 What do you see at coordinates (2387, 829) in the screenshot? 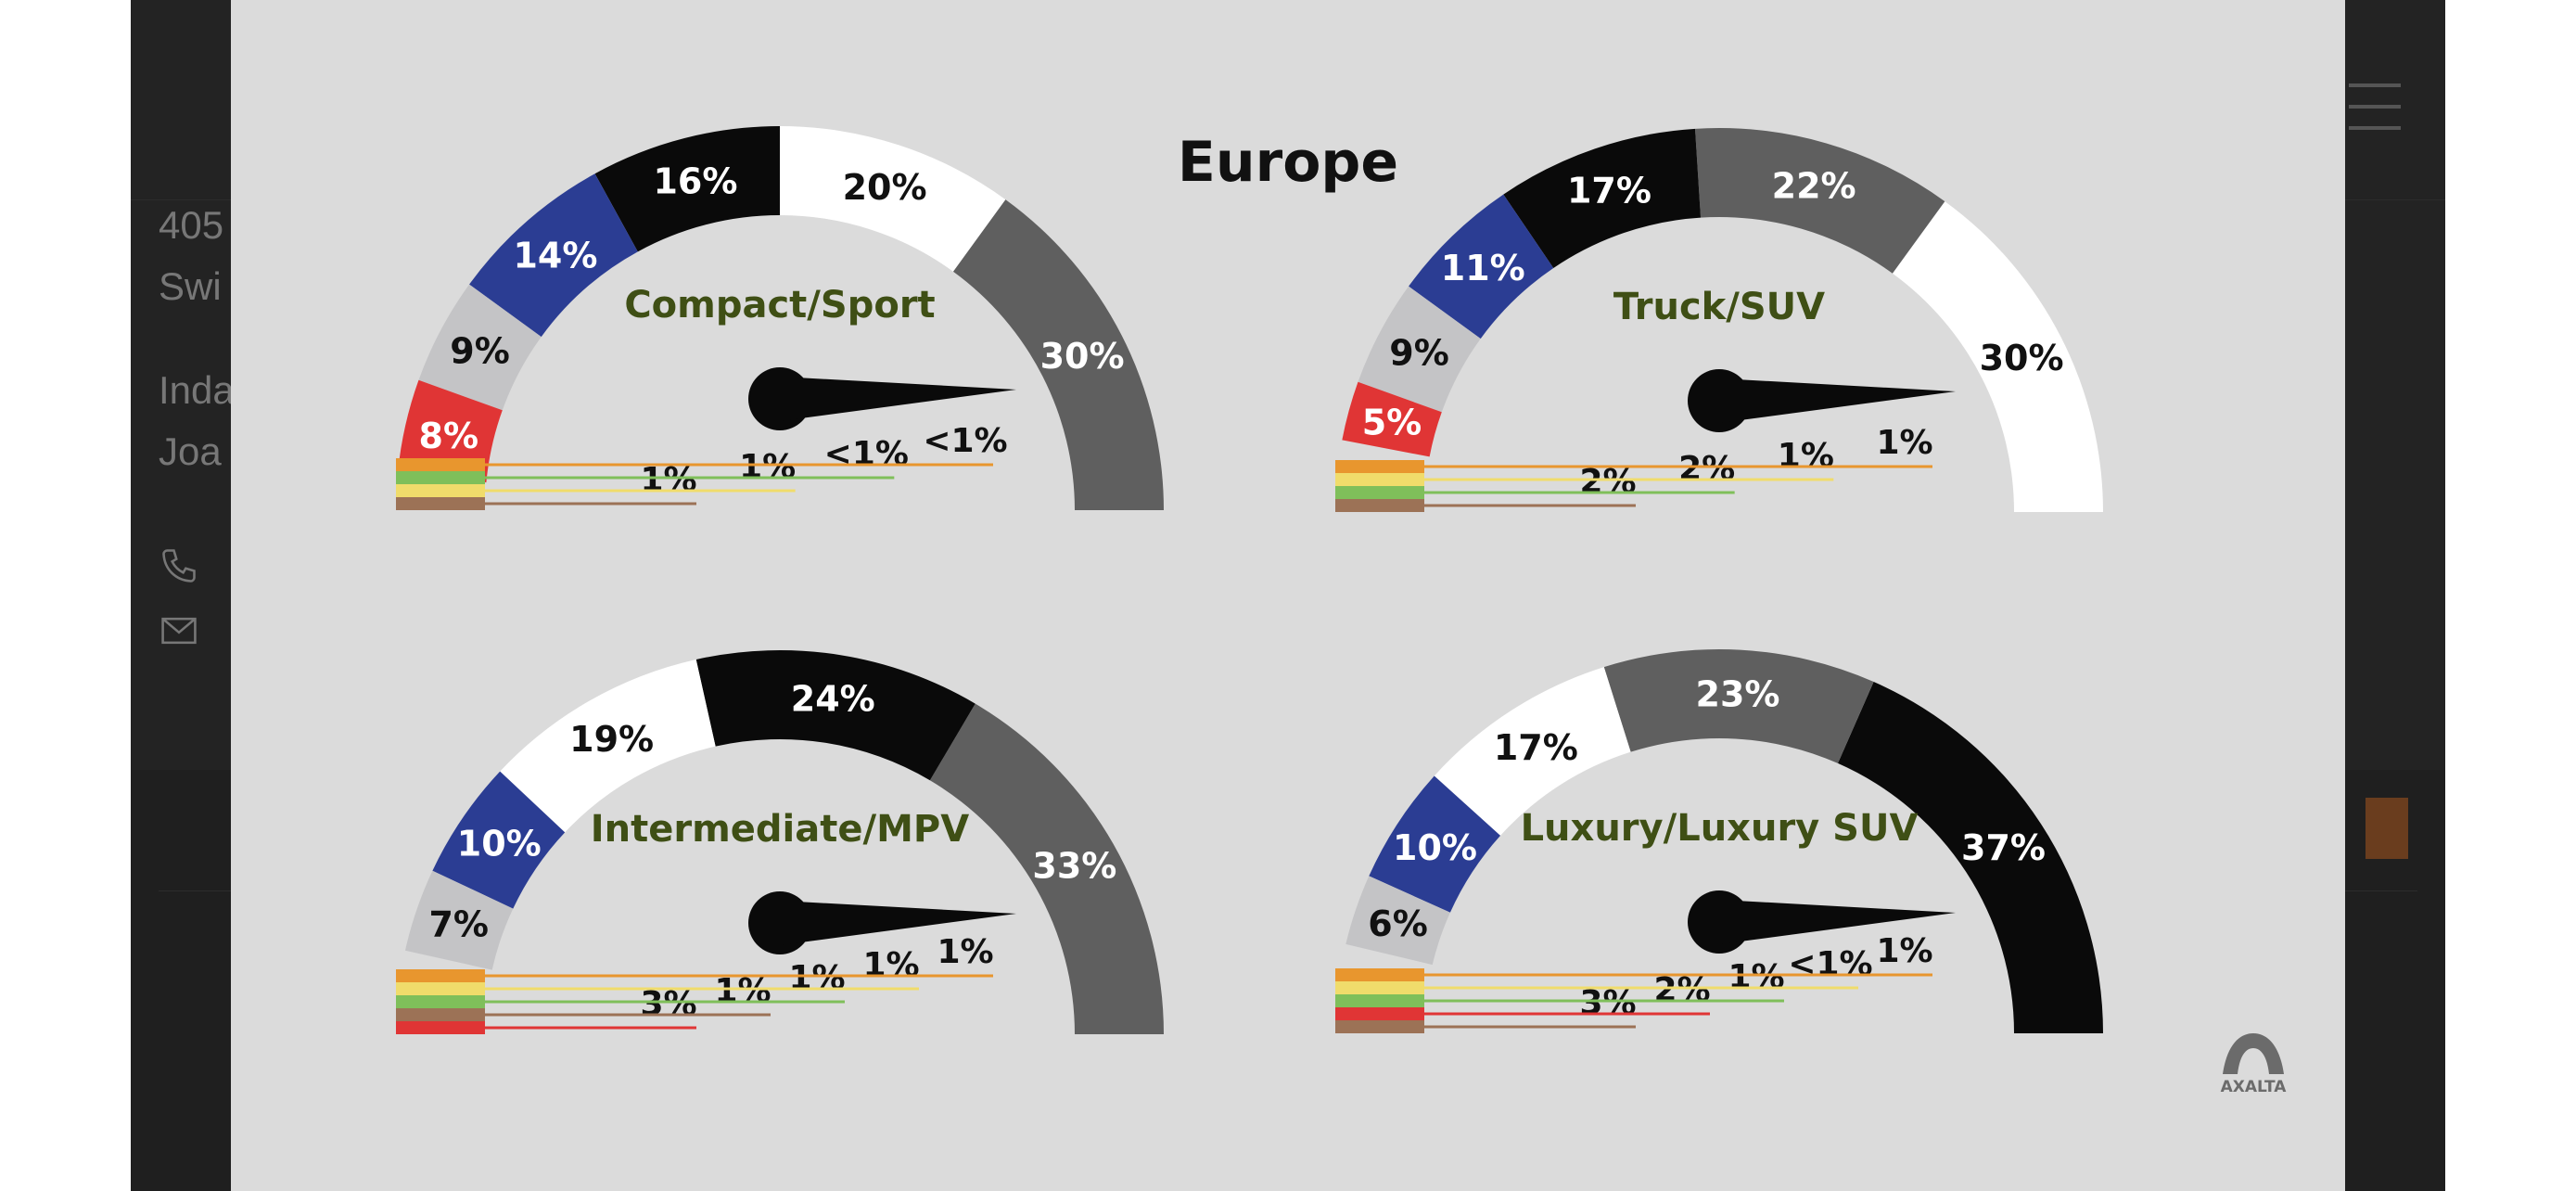
I see `footer-badge` at bounding box center [2387, 829].